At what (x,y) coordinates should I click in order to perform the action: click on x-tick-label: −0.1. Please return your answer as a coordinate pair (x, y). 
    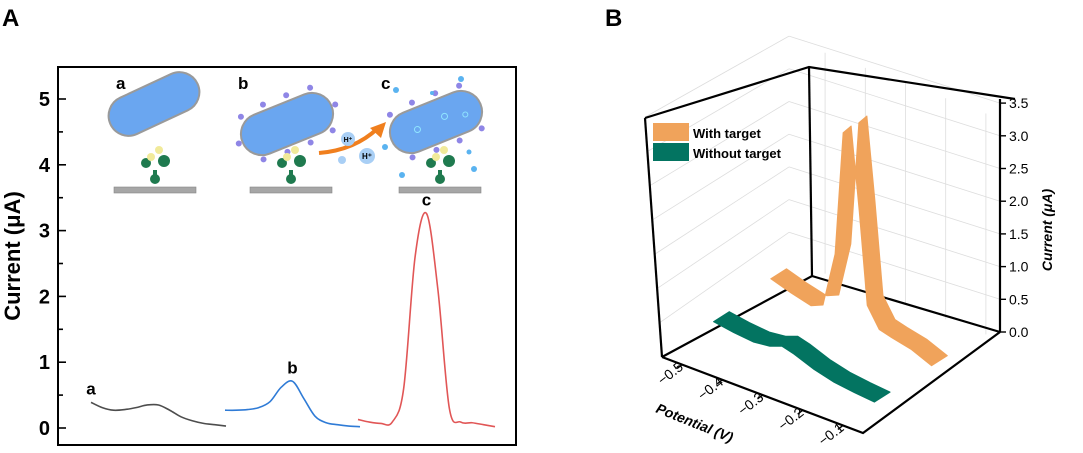
    Looking at the image, I should click on (831, 434).